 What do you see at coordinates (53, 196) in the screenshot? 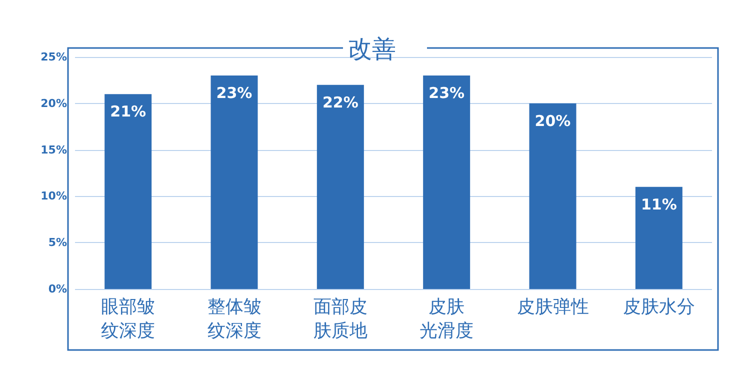
I see `y-tick-label: 10%` at bounding box center [53, 196].